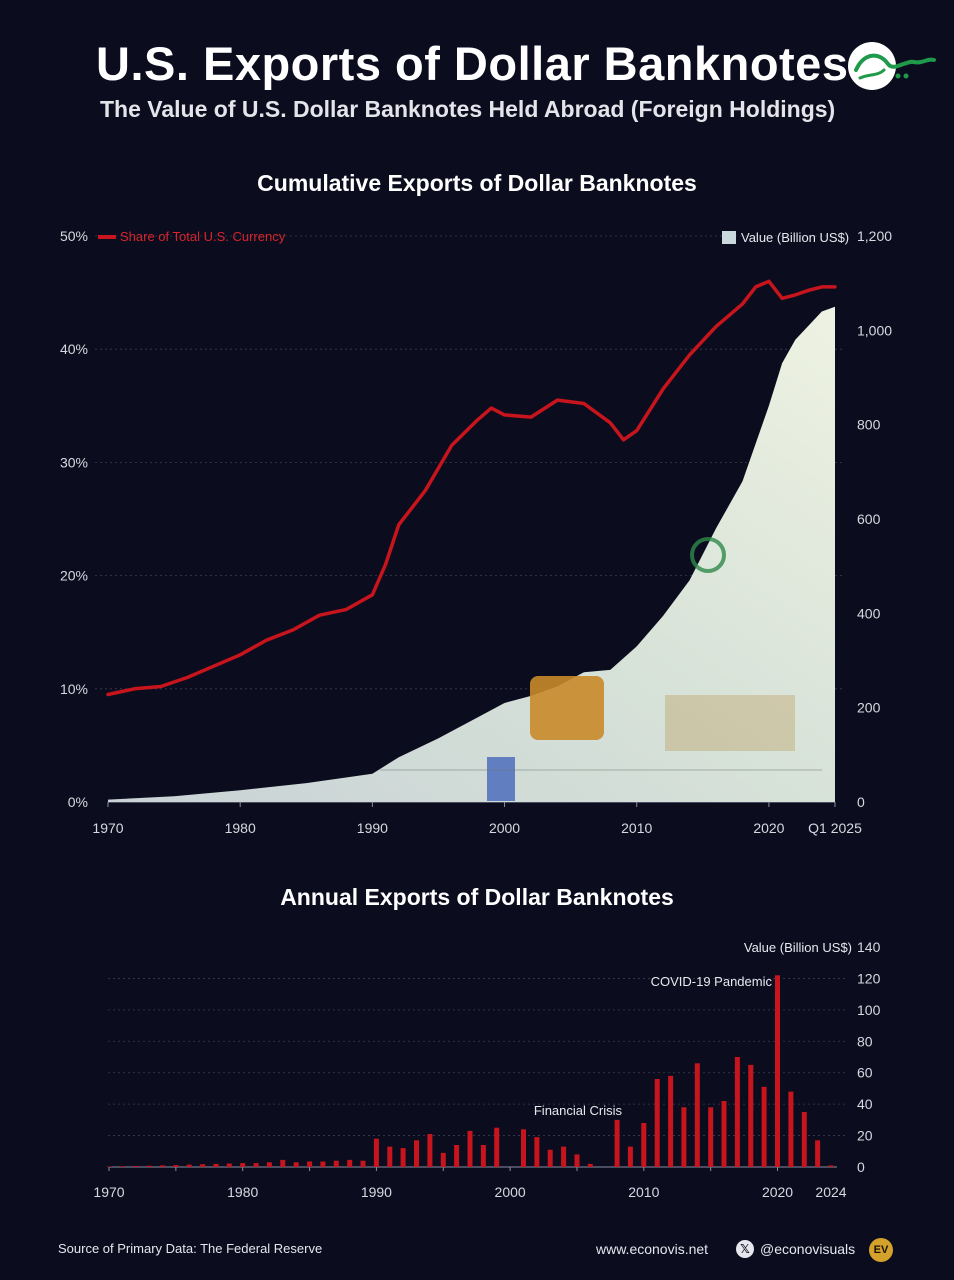  Describe the element at coordinates (861, 802) in the screenshot. I see `y-right-tick-label: 0` at that location.